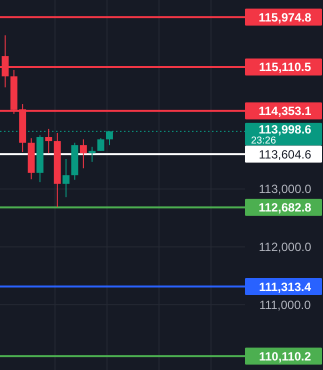 This screenshot has height=370, width=323. What do you see at coordinates (285, 247) in the screenshot?
I see `y-tick-label: 112,000.0` at bounding box center [285, 247].